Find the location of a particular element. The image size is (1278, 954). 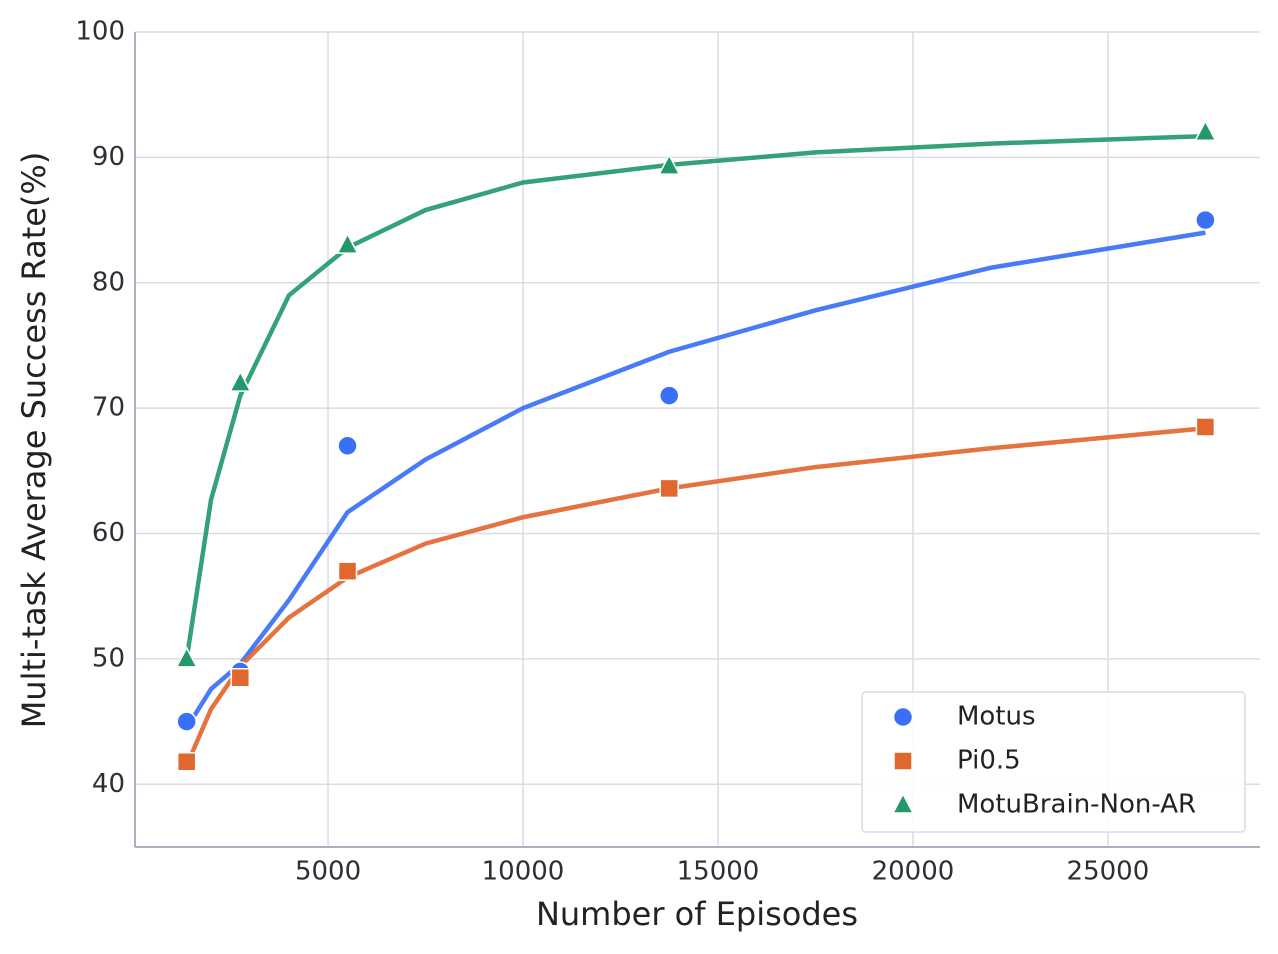

x-axis-label: Number of Episodes is located at coordinates (697, 914).